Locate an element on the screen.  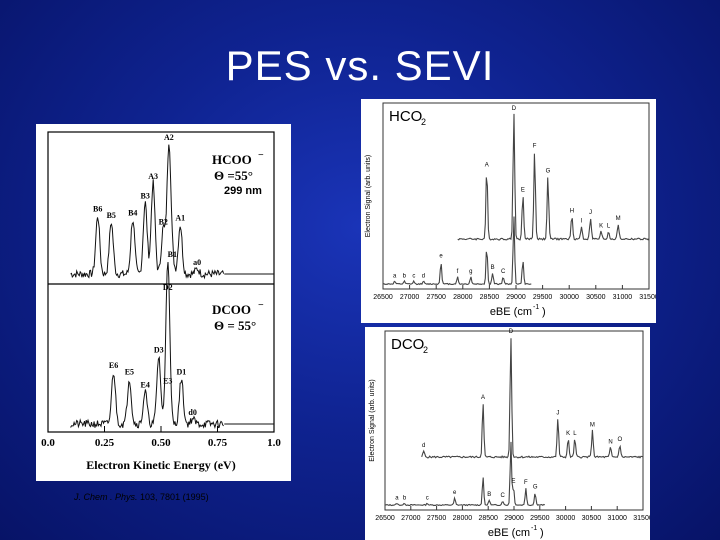
peak-label: f is located at coordinates (458, 272).